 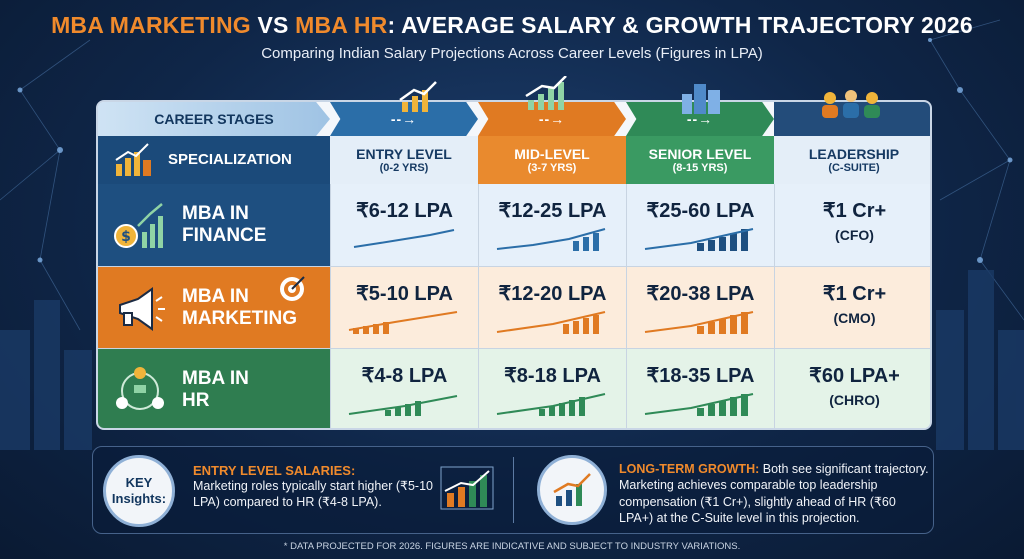 I want to click on title-part-hr: MBA HR, so click(x=341, y=25).